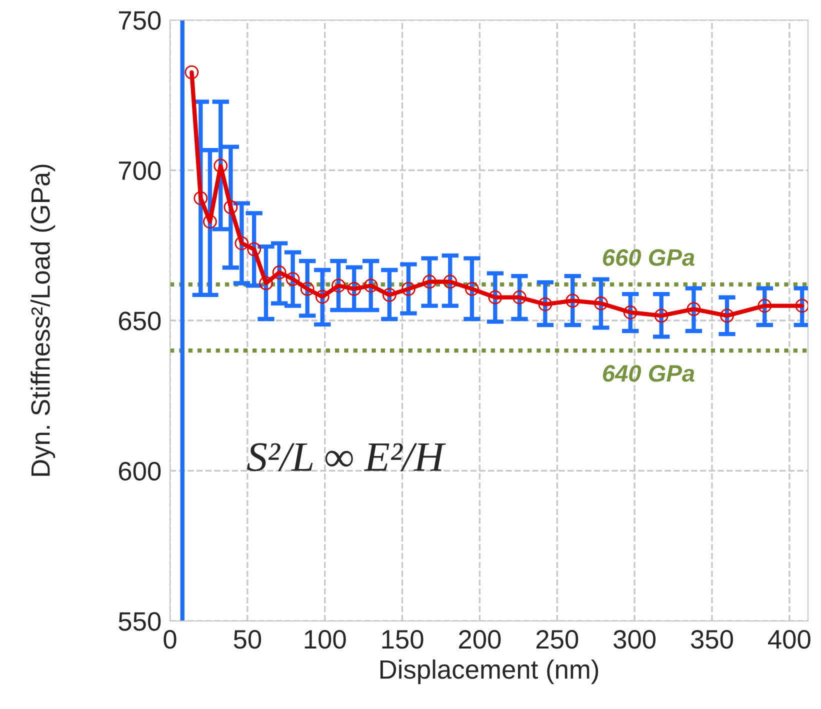 The image size is (821, 709). I want to click on x-tick-label: 50, so click(248, 639).